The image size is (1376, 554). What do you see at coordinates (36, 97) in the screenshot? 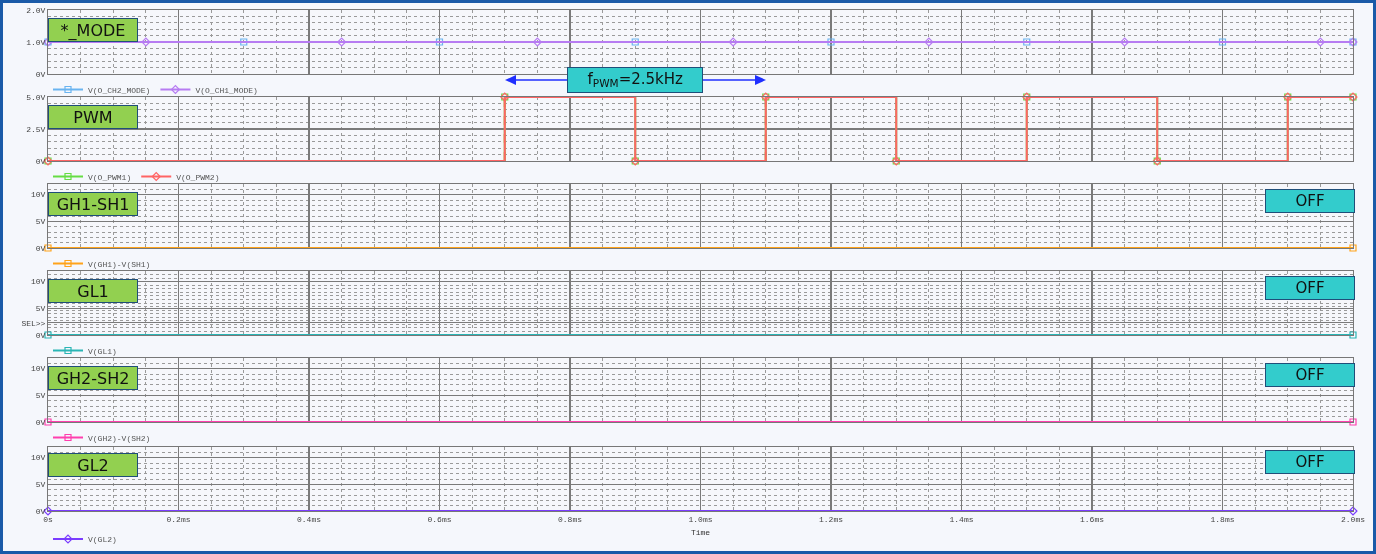
I see `y-tick-label: 5.0V` at bounding box center [36, 97].